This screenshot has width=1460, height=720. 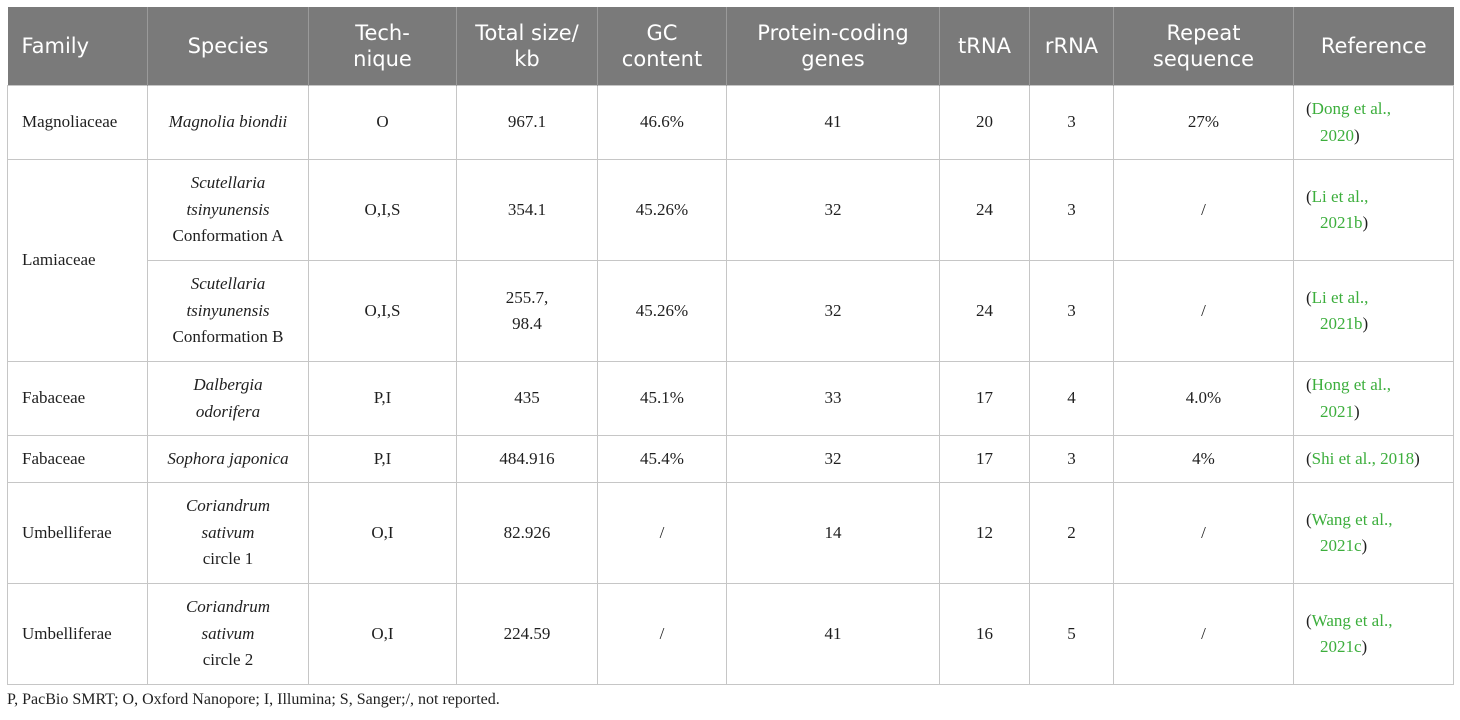 I want to click on size-cell: 354.1, so click(x=527, y=210).